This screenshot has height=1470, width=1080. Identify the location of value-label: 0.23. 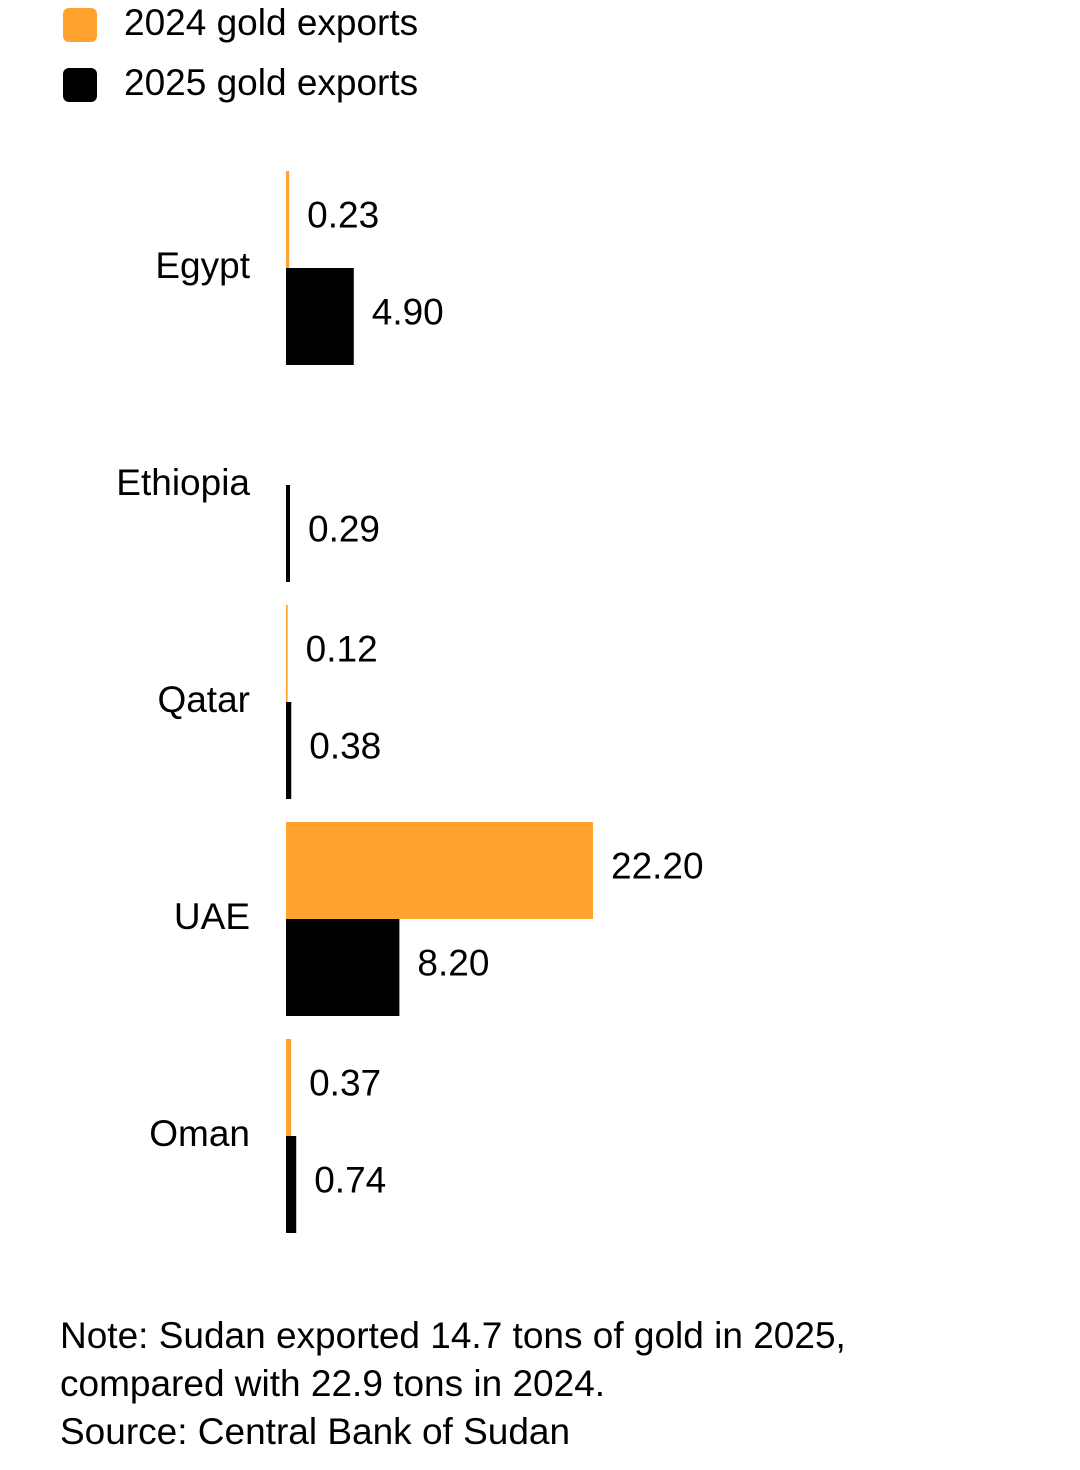
(343, 214).